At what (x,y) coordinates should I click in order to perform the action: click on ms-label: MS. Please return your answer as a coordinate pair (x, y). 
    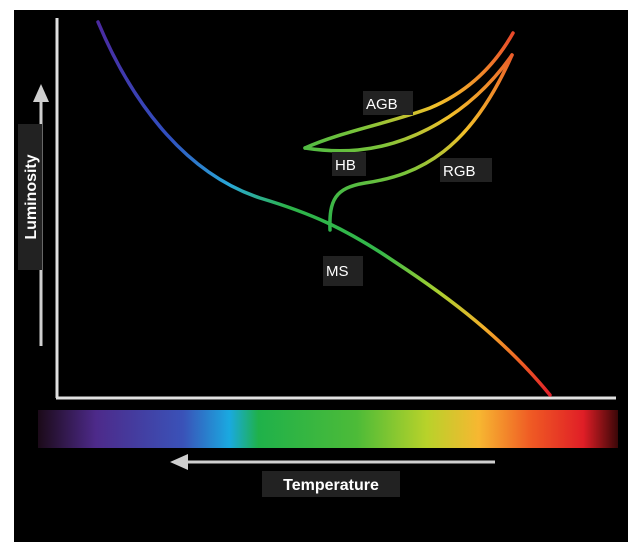
    Looking at the image, I should click on (343, 271).